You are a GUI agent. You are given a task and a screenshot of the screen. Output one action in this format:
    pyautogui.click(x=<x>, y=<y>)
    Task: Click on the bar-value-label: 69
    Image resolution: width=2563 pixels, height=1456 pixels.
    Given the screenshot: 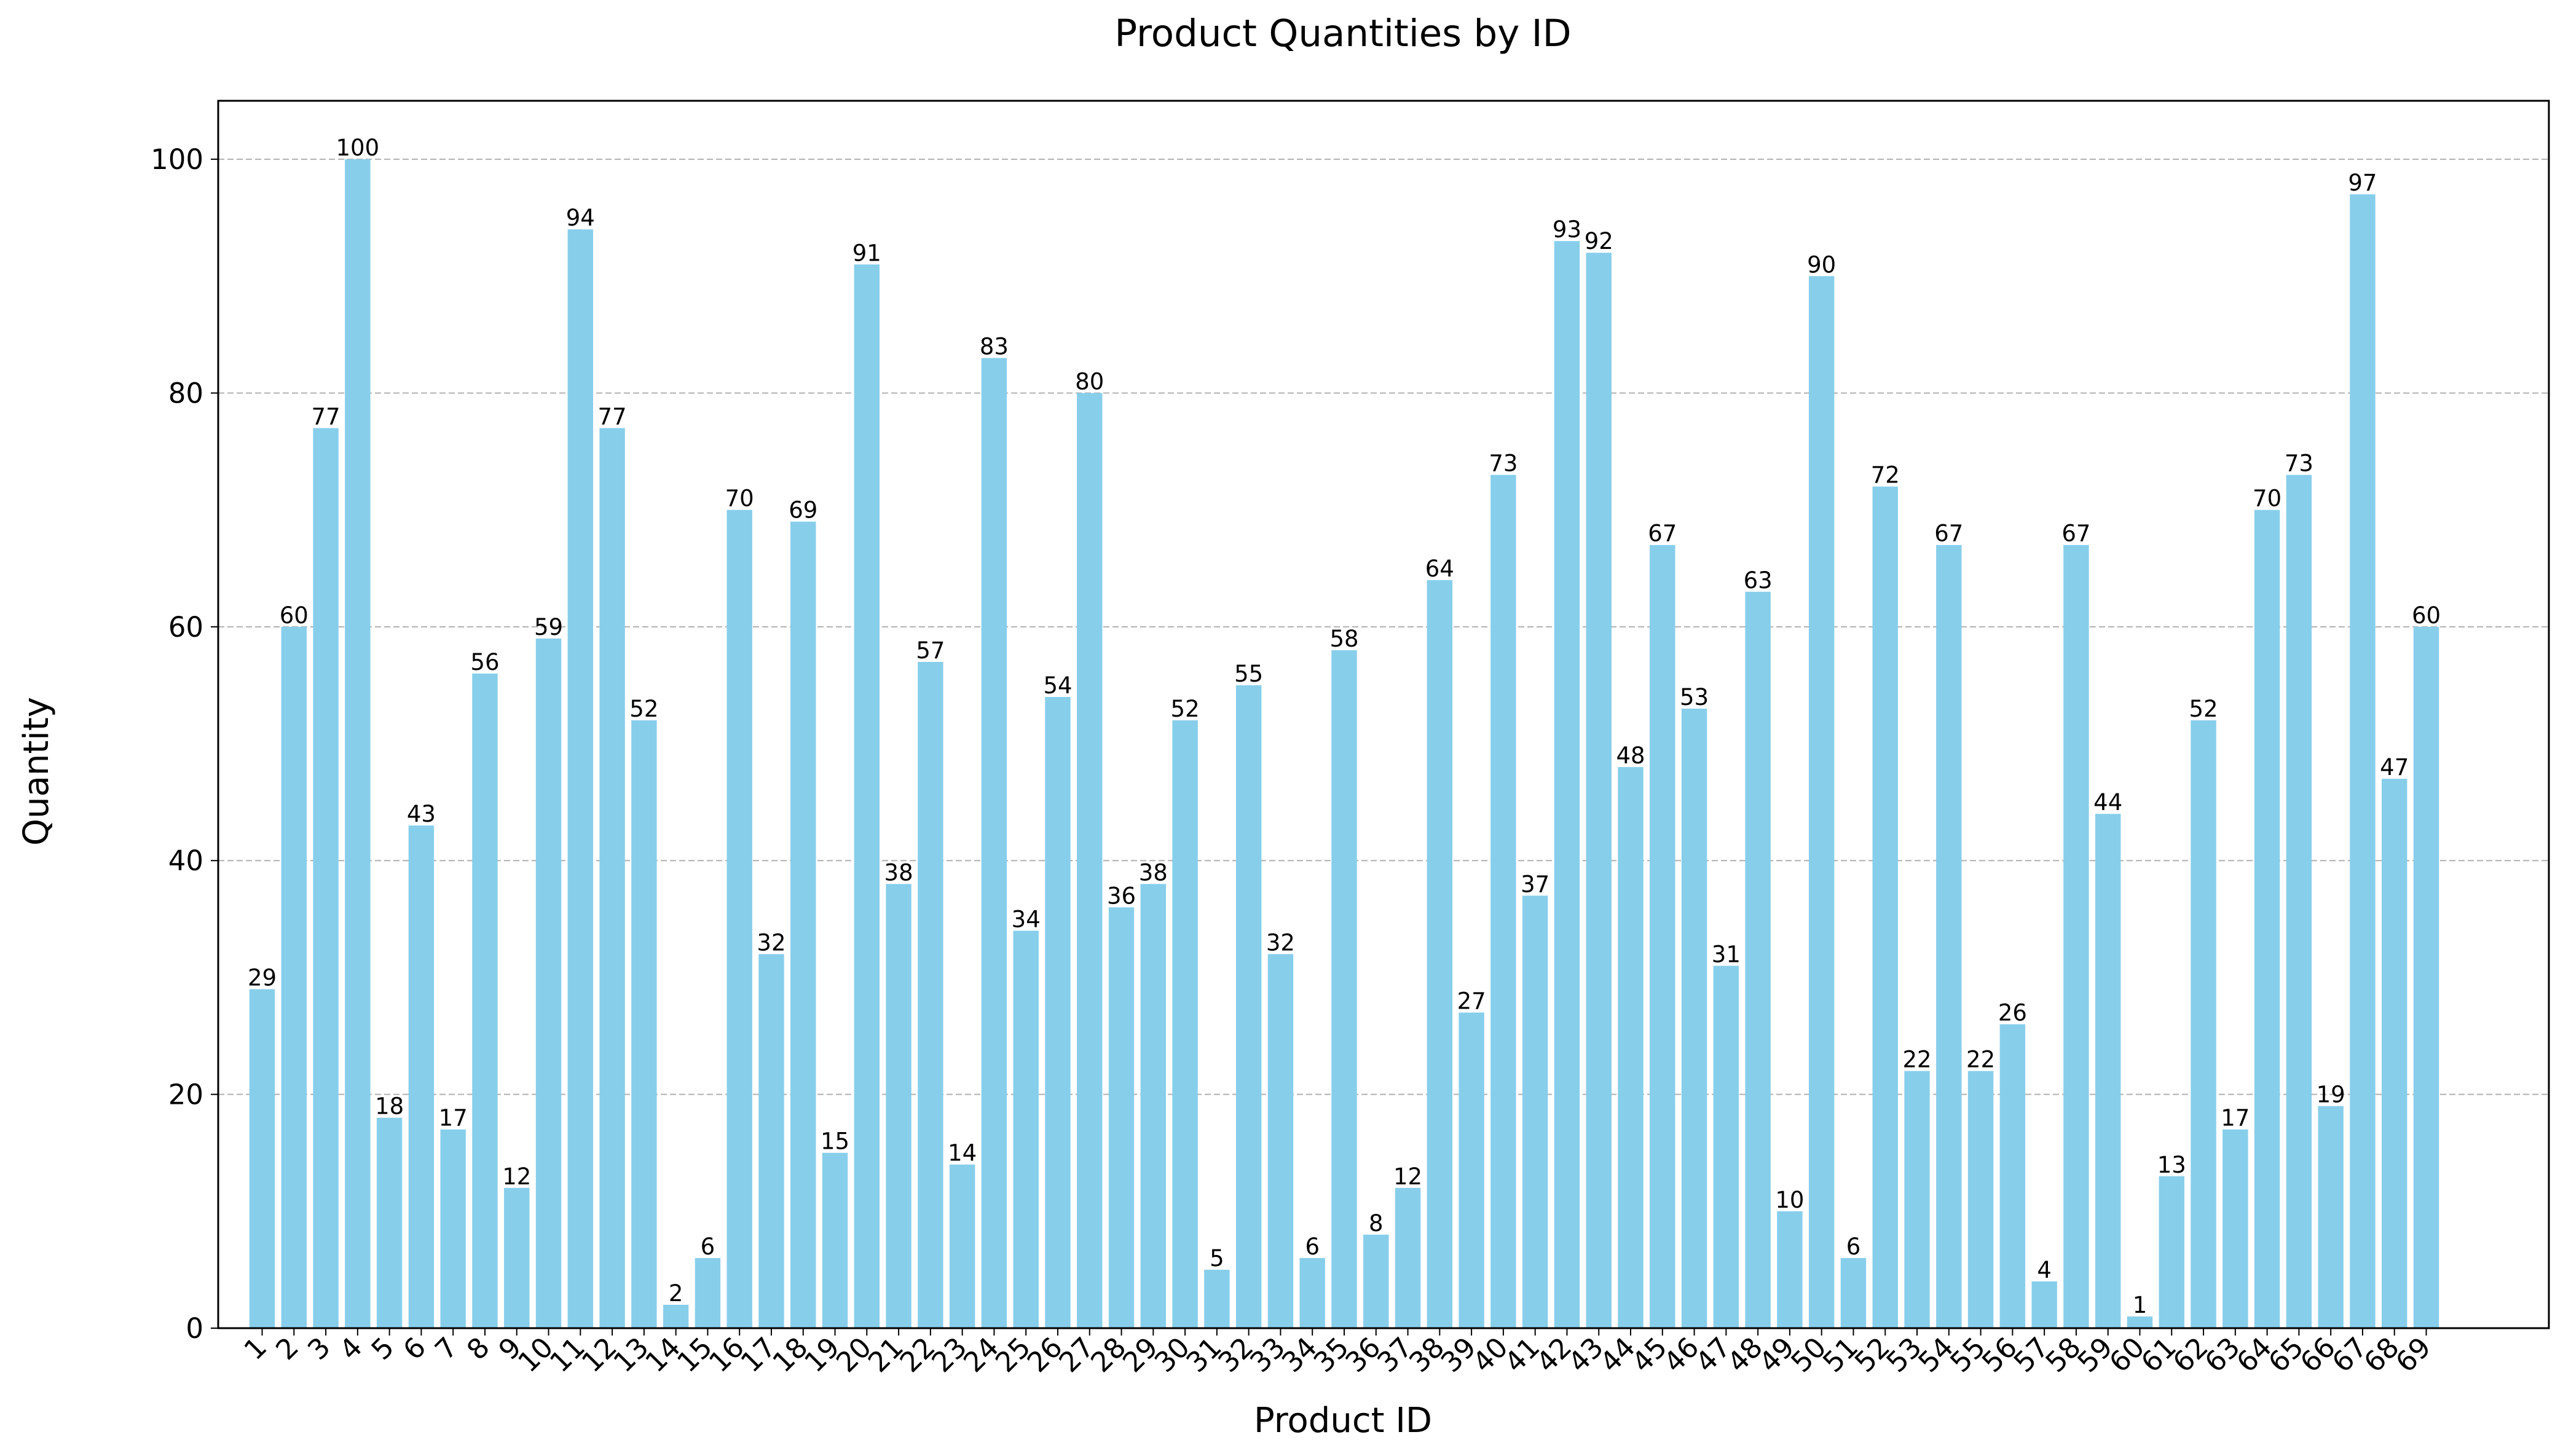 What is the action you would take?
    pyautogui.click(x=803, y=510)
    